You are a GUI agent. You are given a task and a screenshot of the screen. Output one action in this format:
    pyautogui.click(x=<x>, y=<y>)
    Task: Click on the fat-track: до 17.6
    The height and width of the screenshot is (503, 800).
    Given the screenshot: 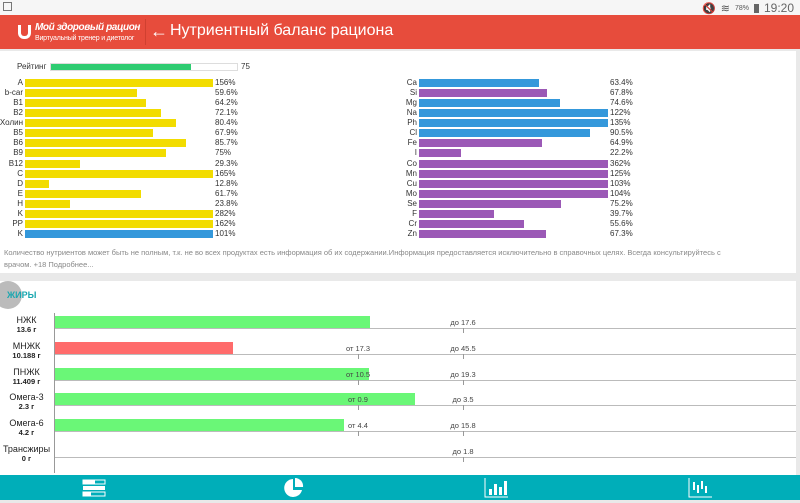 What is the action you would take?
    pyautogui.click(x=425, y=324)
    